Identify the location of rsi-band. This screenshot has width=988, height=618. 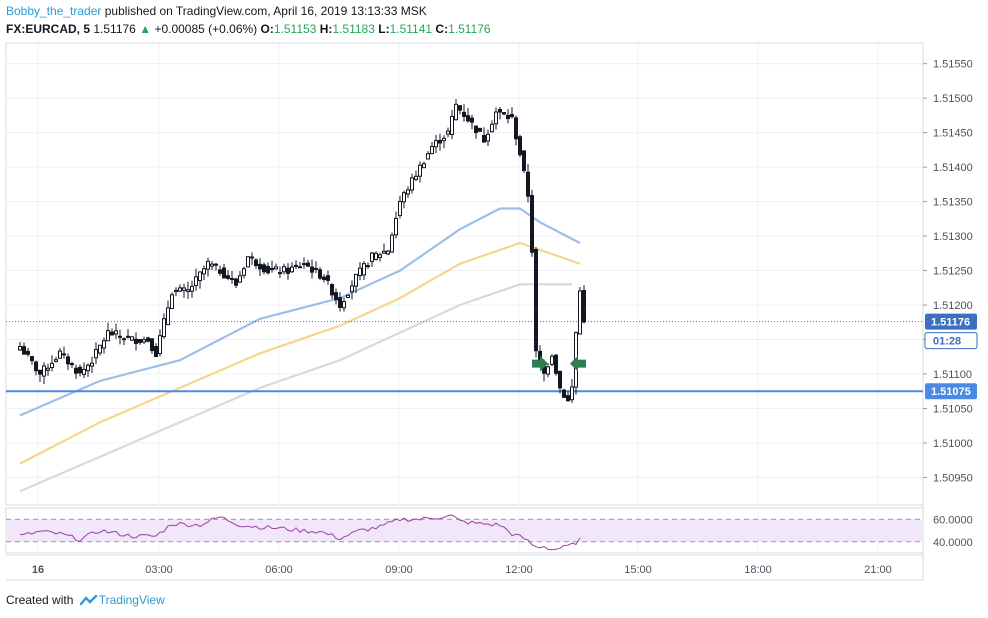
(464, 530).